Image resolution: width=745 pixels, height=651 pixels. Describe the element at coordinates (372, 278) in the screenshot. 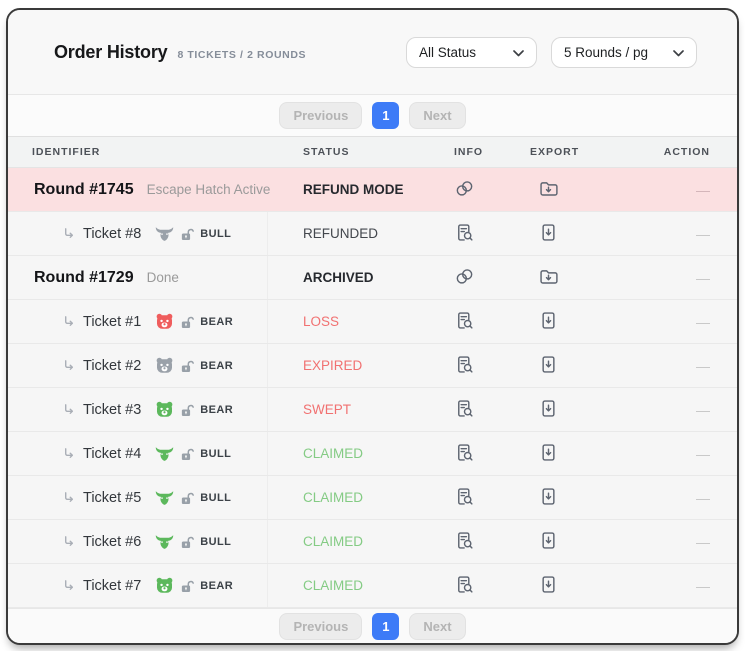

I see `round-row: Round #1729 Done ARCHIVED —` at that location.